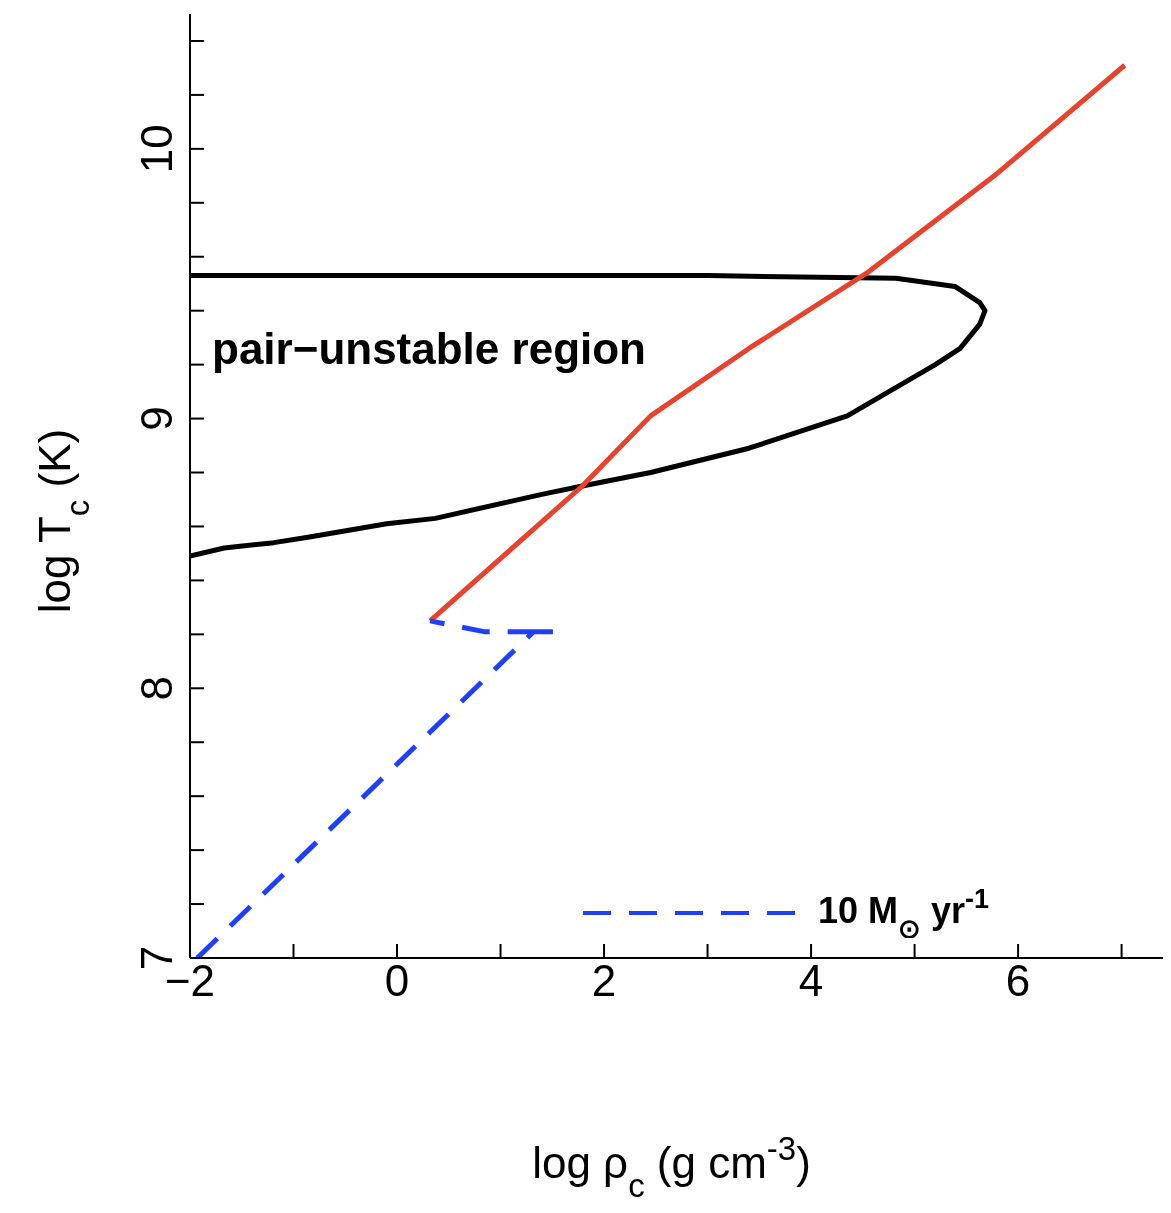  Describe the element at coordinates (156, 418) in the screenshot. I see `y-tick-label: 9` at that location.